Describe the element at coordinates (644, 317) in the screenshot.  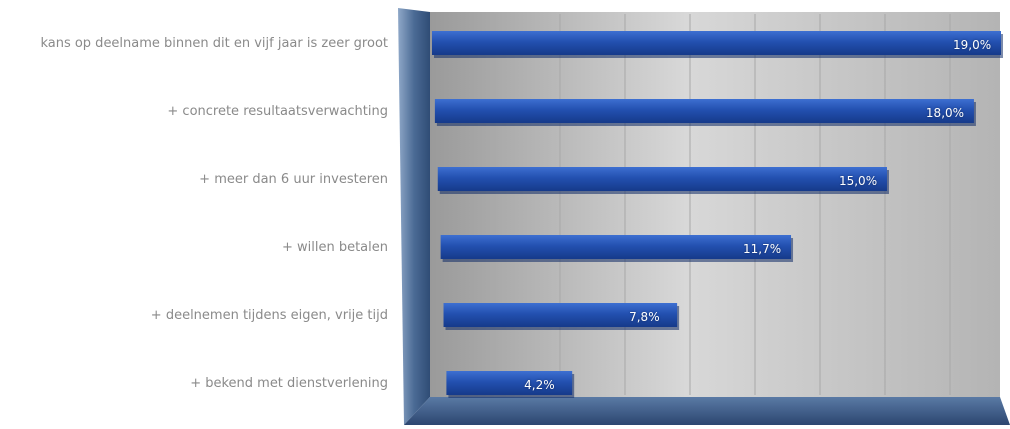
I see `value-label: 7,8%` at that location.